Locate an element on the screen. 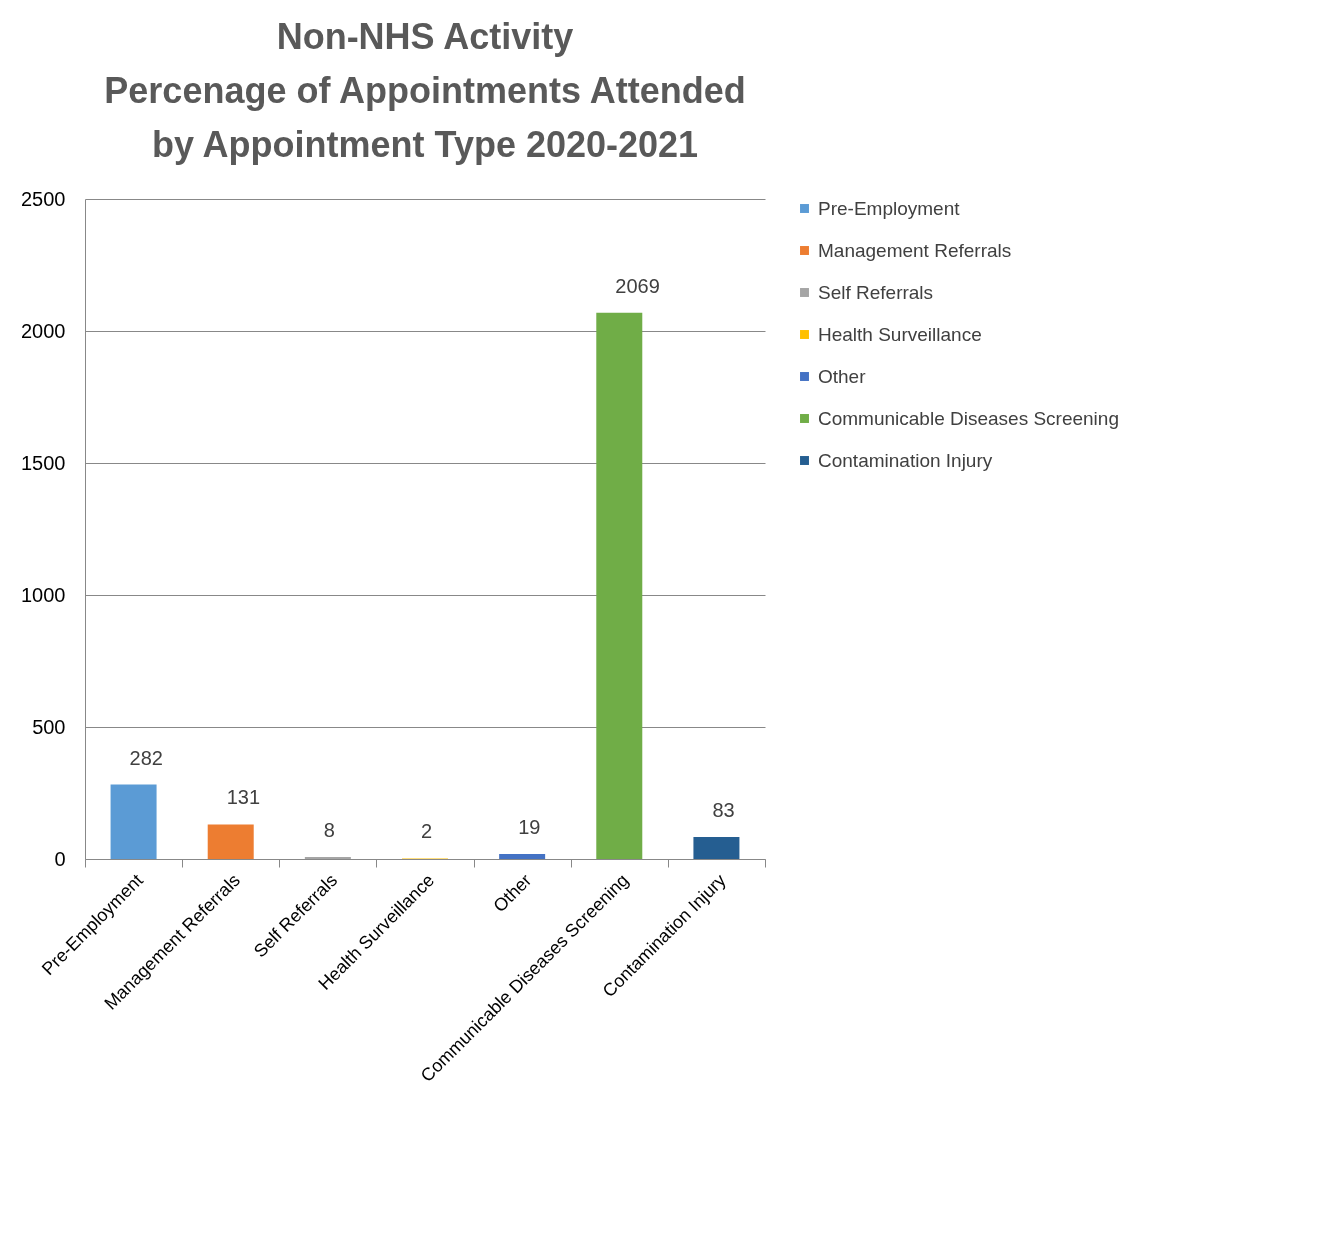  legend-label: Communicable Diseases Screening is located at coordinates (968, 418).